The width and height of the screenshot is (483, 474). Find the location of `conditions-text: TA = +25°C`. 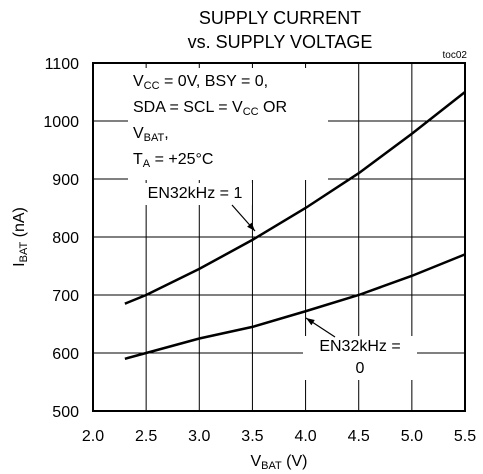

conditions-text: TA = +25°C is located at coordinates (173, 160).